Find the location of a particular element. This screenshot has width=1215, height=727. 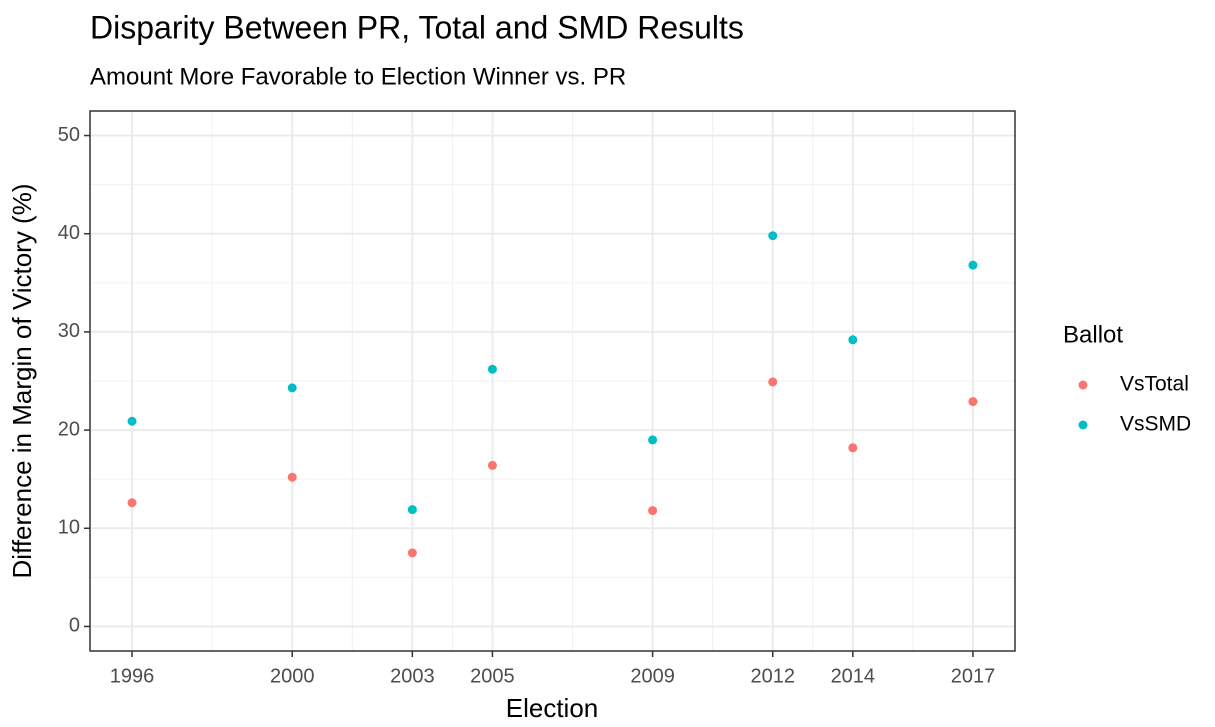

x-axis-label: Election is located at coordinates (552, 708).